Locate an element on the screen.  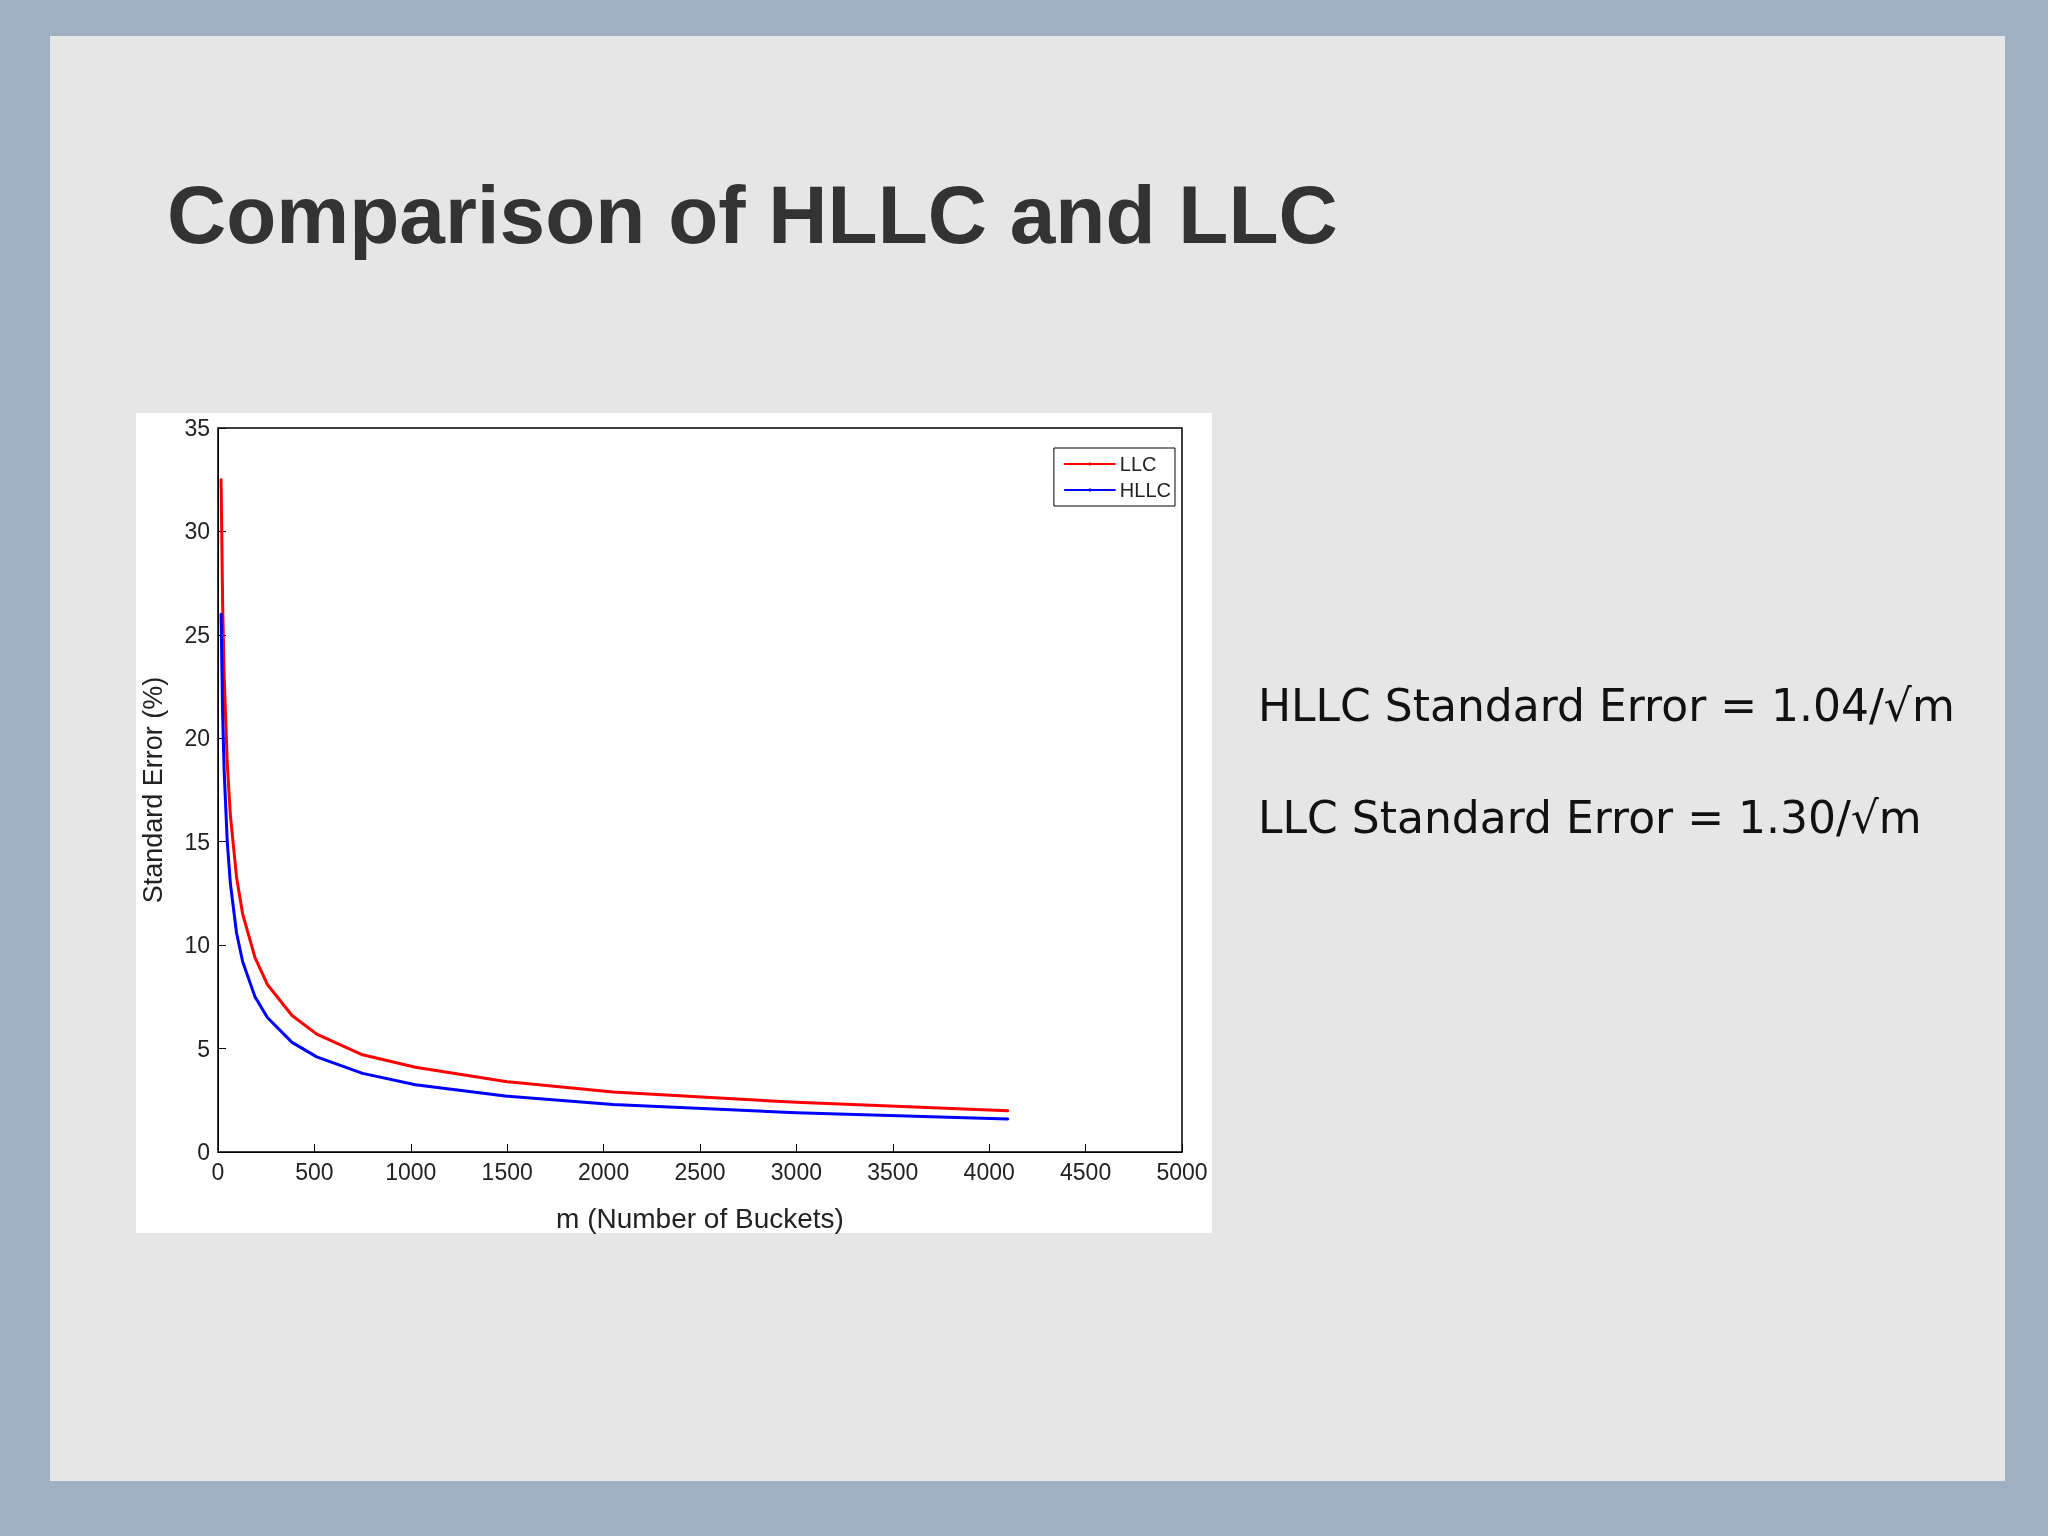
x-tick-label: 3500 is located at coordinates (893, 1171).